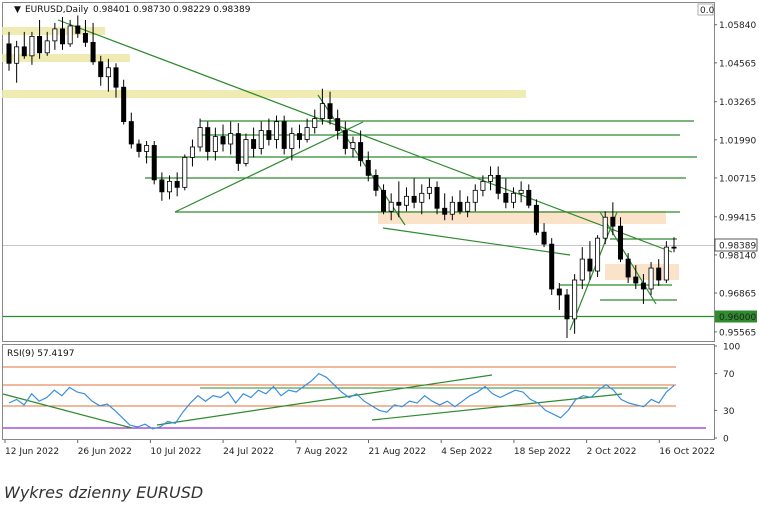  What do you see at coordinates (105, 452) in the screenshot?
I see `time-tick-label: 26 Jun 2022` at bounding box center [105, 452].